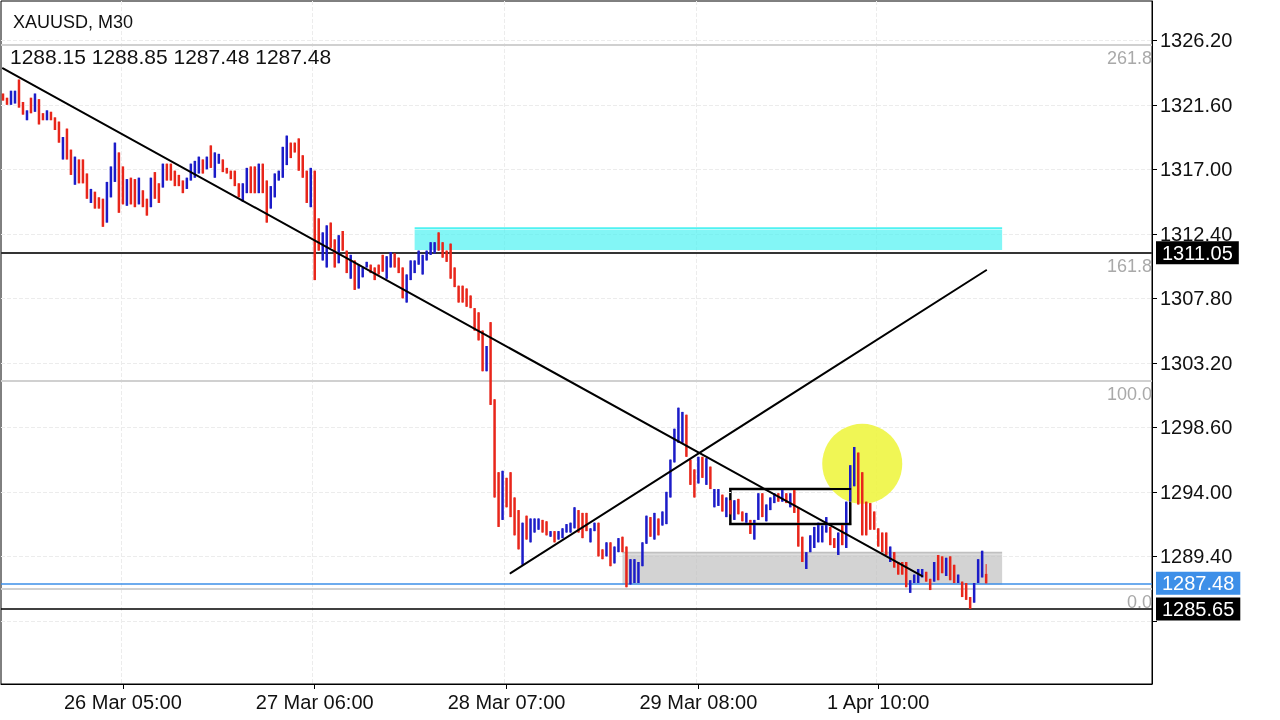  What do you see at coordinates (1196, 491) in the screenshot?
I see `y-tick-label: 1294.00` at bounding box center [1196, 491].